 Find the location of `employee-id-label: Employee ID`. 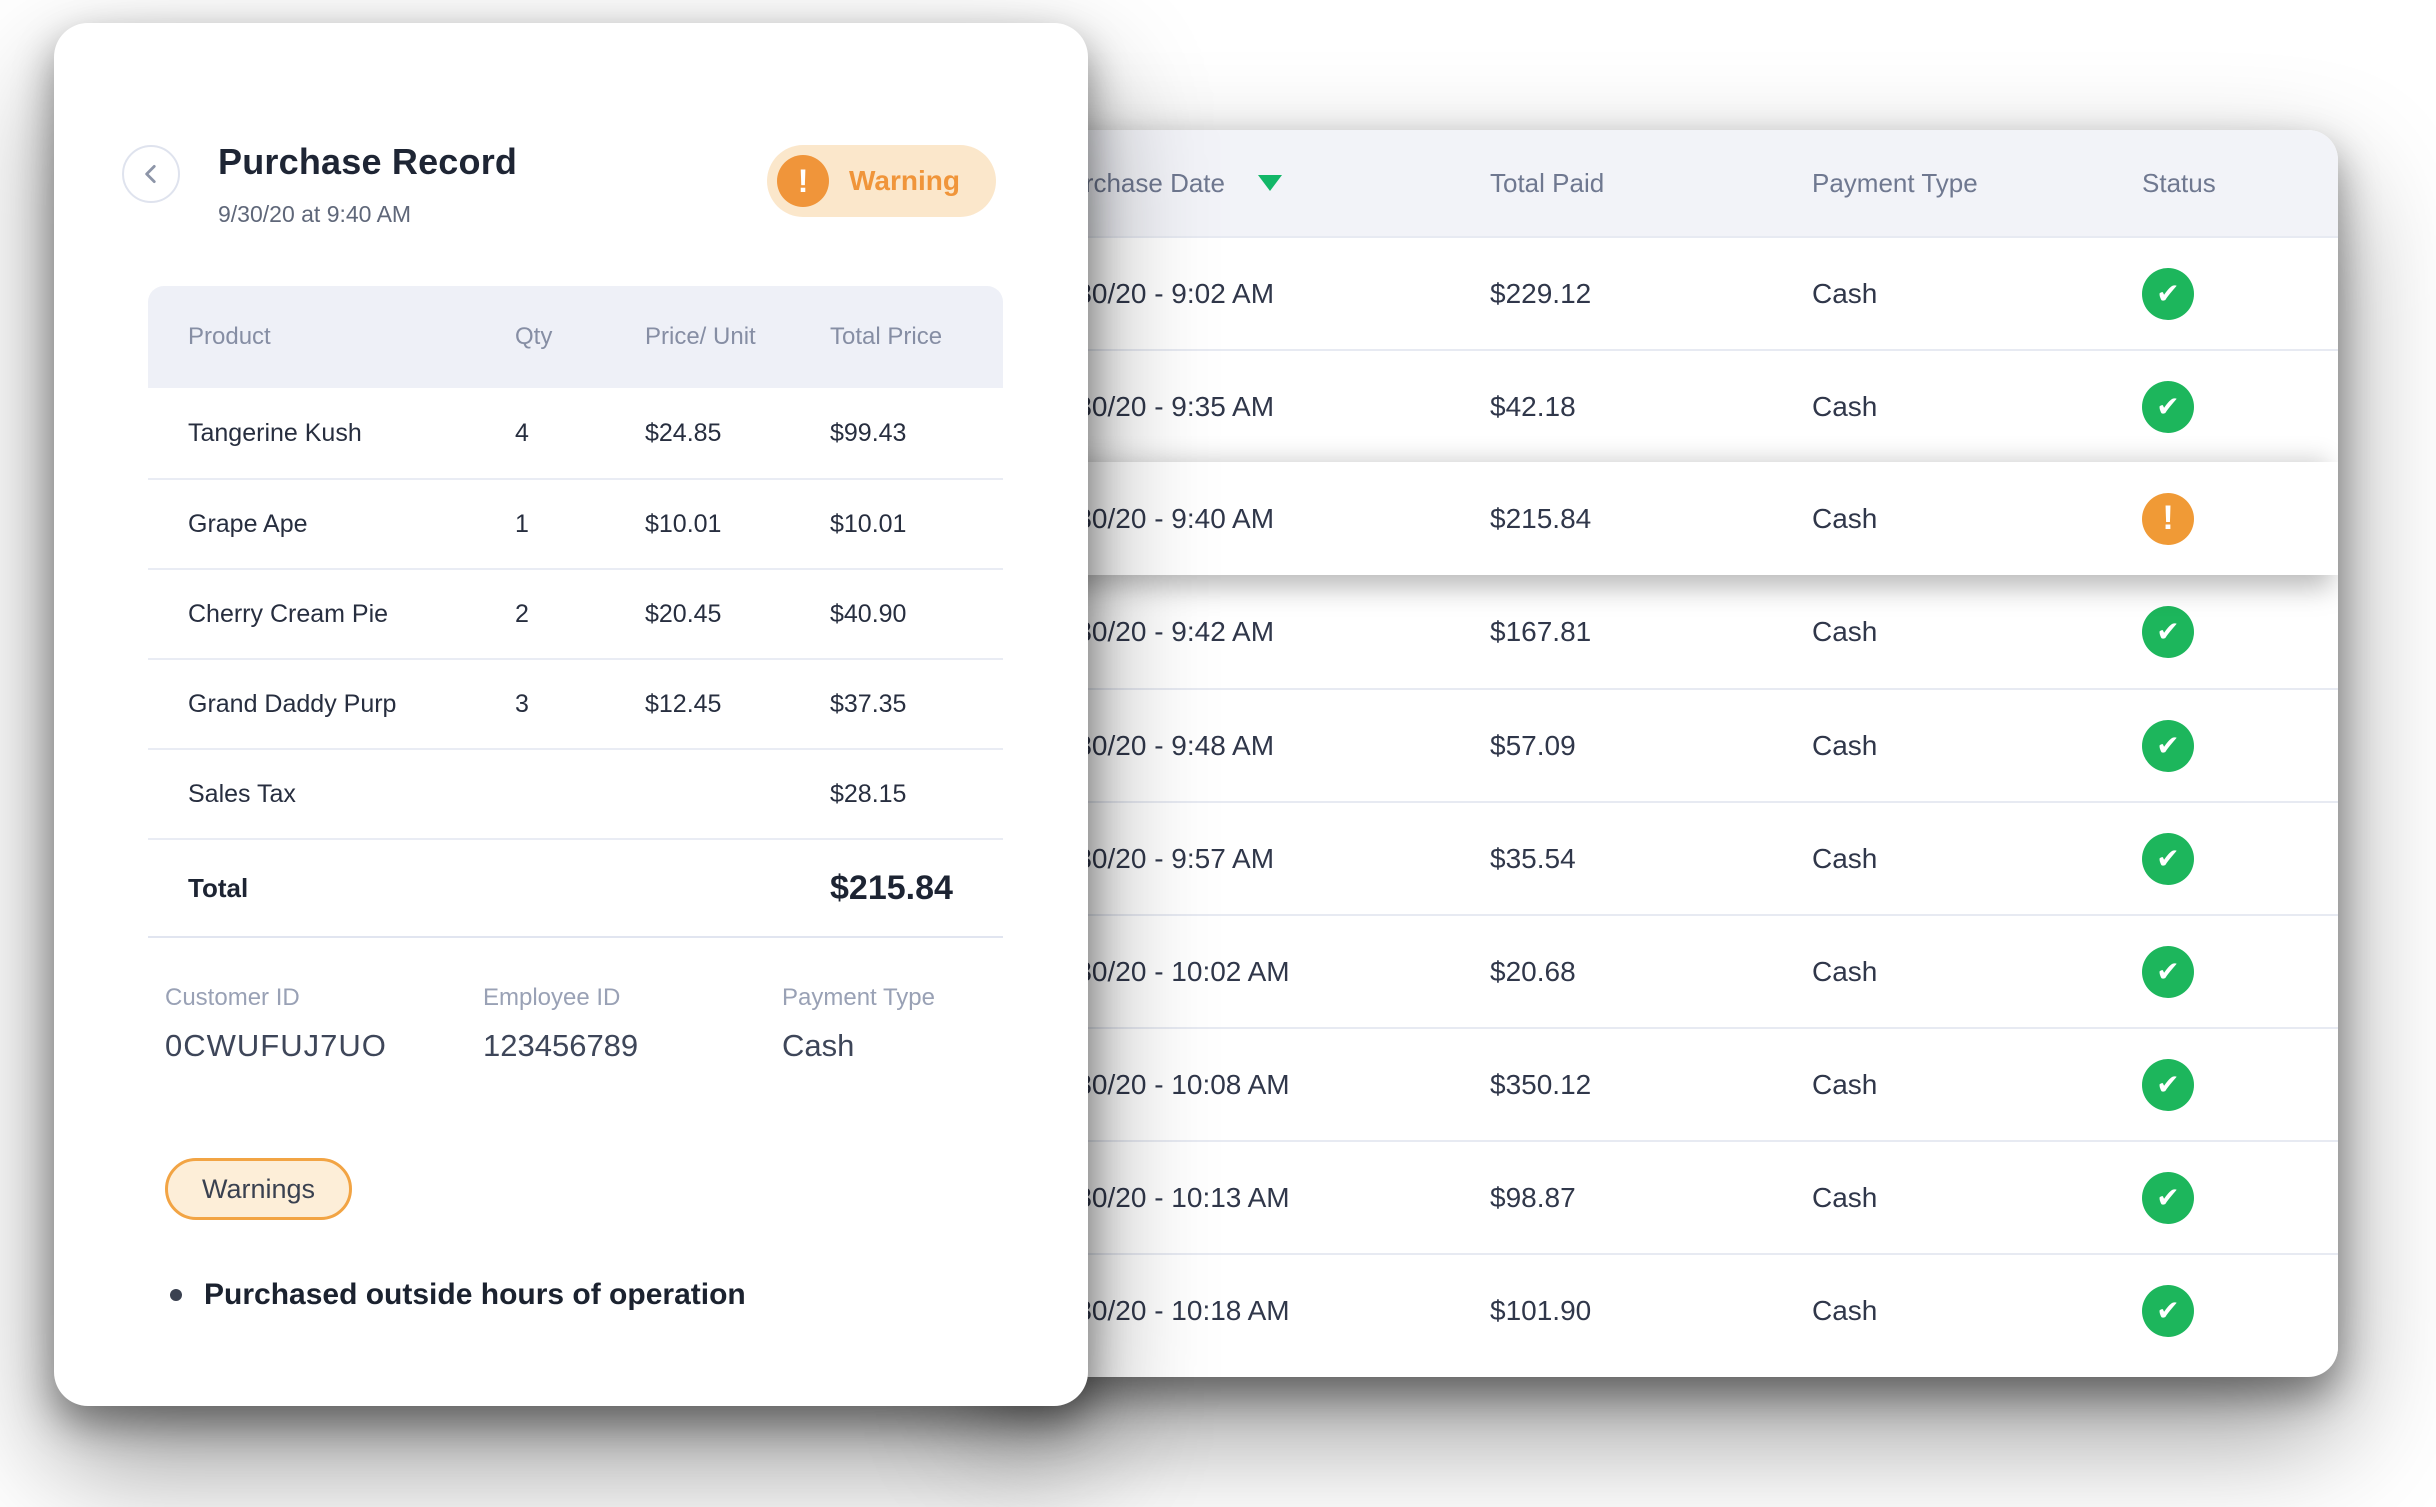

employee-id-label: Employee ID is located at coordinates (552, 997).